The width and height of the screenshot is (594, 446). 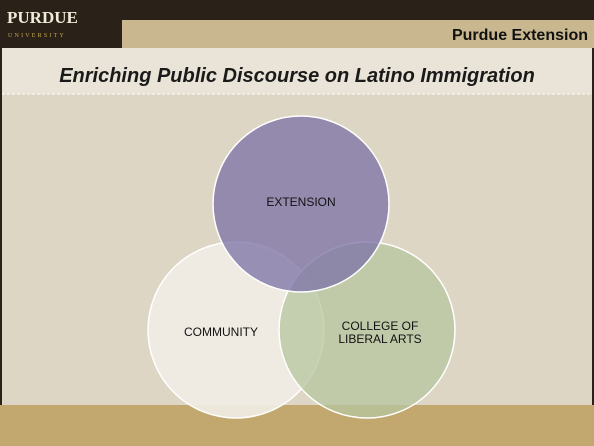 What do you see at coordinates (358, 34) in the screenshot?
I see `header-bar` at bounding box center [358, 34].